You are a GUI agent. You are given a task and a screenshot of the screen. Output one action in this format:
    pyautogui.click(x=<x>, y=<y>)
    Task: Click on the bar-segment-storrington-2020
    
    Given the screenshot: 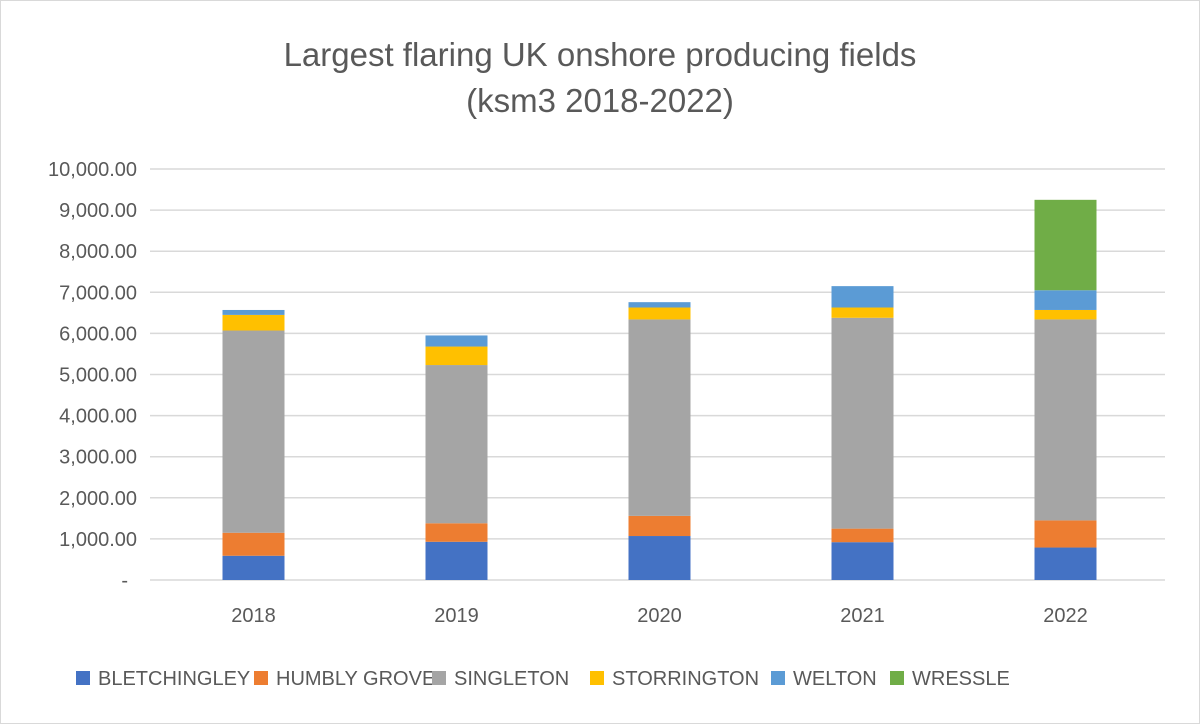 What is the action you would take?
    pyautogui.click(x=659, y=313)
    